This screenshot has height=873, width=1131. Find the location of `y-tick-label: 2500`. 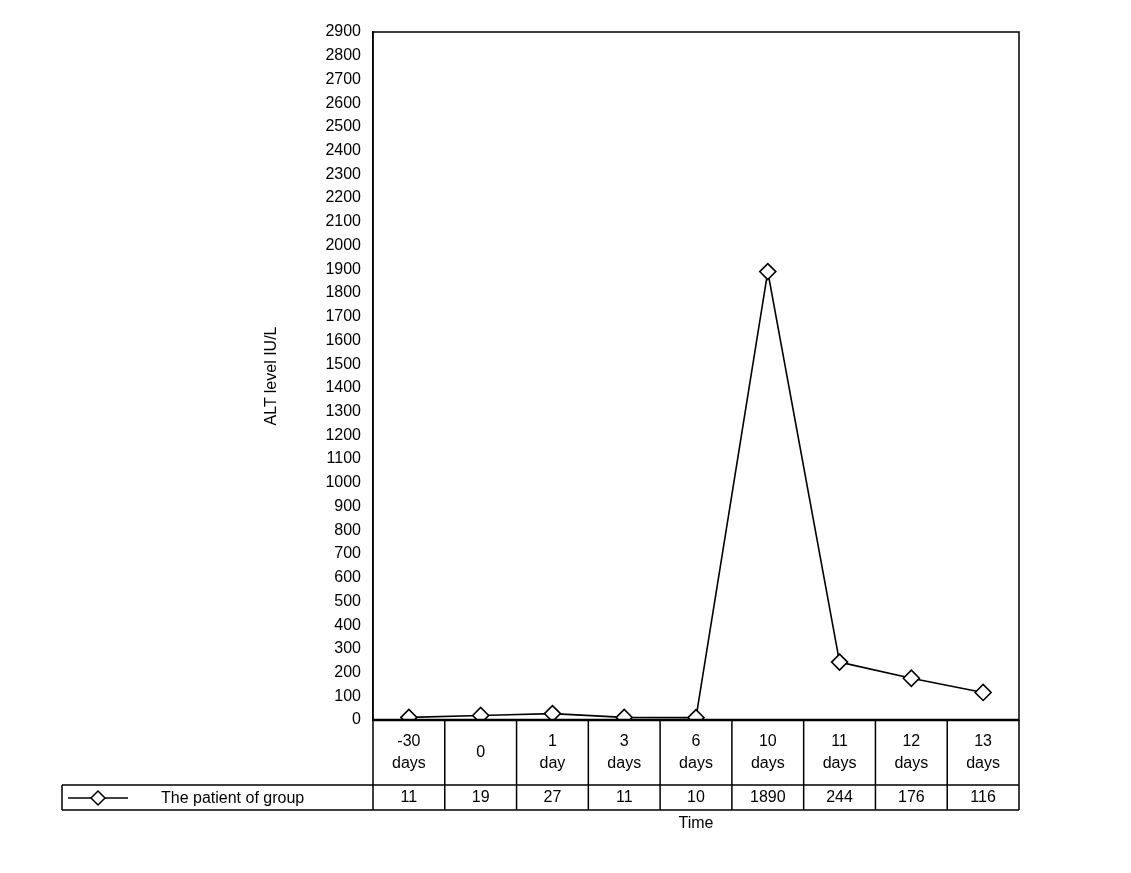

y-tick-label: 2500 is located at coordinates (343, 126).